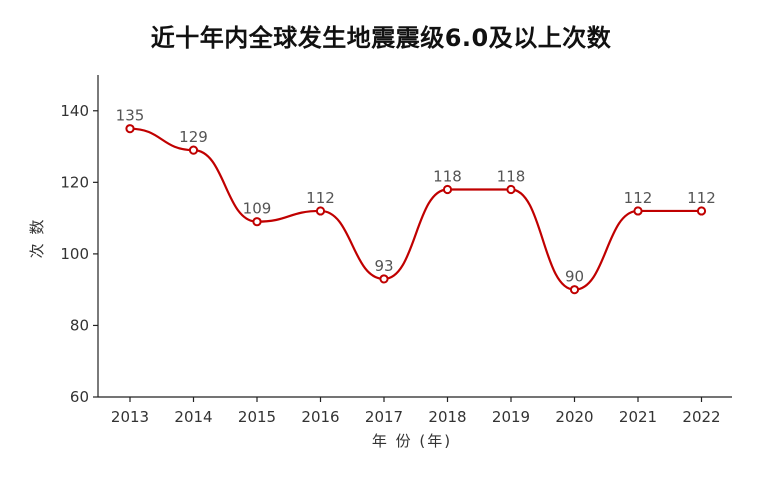 This screenshot has width=762, height=480. Describe the element at coordinates (383, 266) in the screenshot. I see `data-label: 93` at that location.